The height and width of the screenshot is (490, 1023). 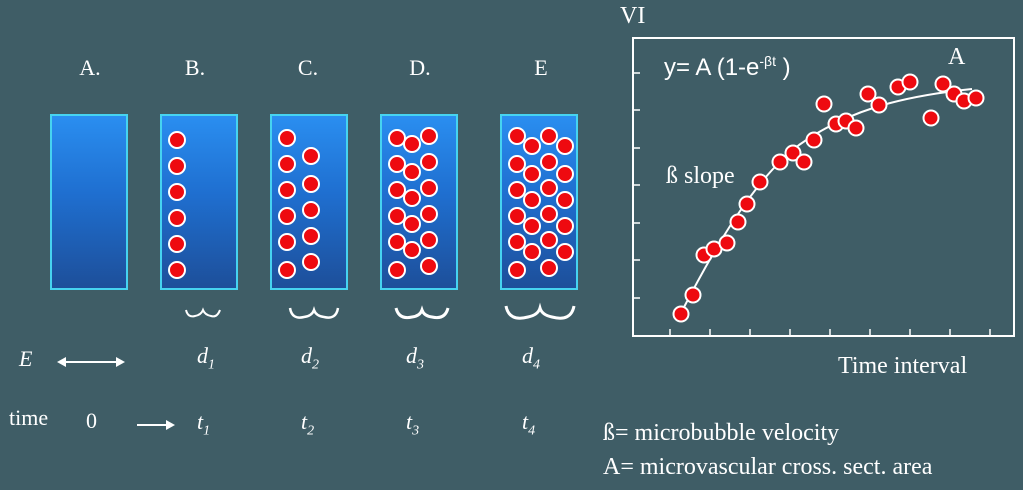 What do you see at coordinates (727, 67) in the screenshot?
I see `model-equation: y= A (1-e-βt )` at bounding box center [727, 67].